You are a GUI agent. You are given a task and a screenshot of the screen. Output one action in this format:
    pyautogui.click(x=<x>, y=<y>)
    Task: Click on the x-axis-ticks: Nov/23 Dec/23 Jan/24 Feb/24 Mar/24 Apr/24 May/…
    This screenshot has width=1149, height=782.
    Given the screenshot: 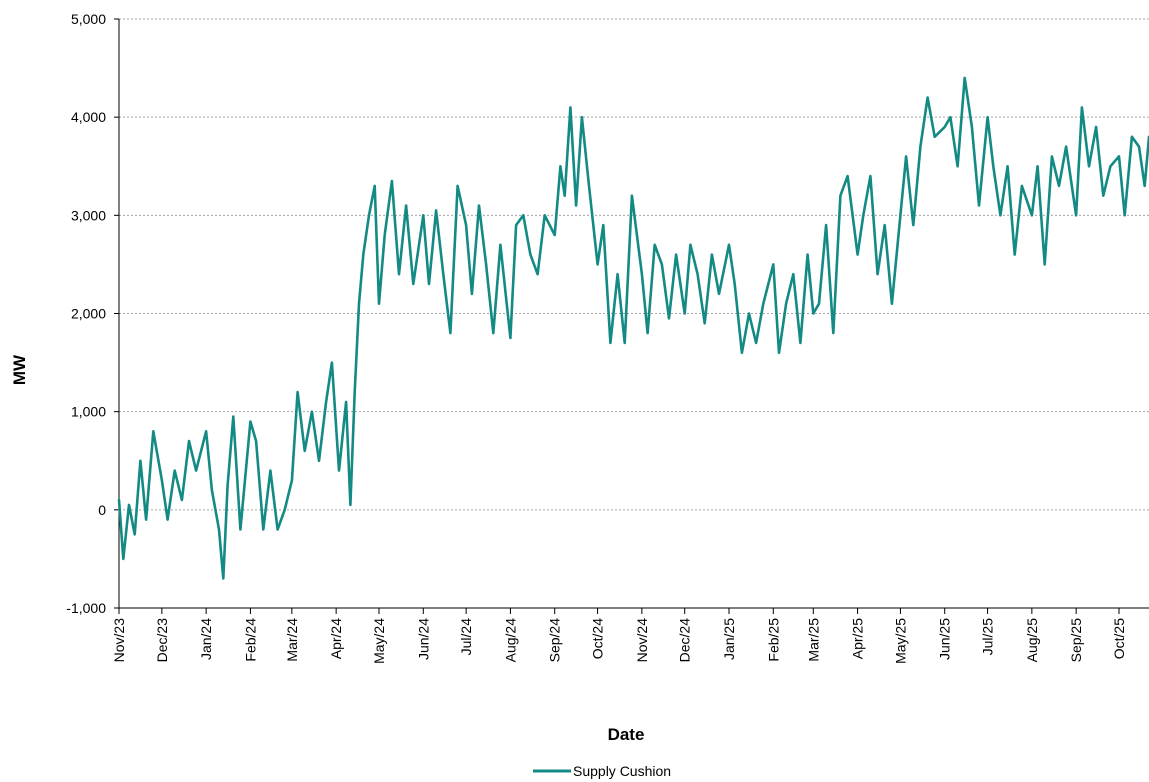 What is the action you would take?
    pyautogui.click(x=619, y=636)
    